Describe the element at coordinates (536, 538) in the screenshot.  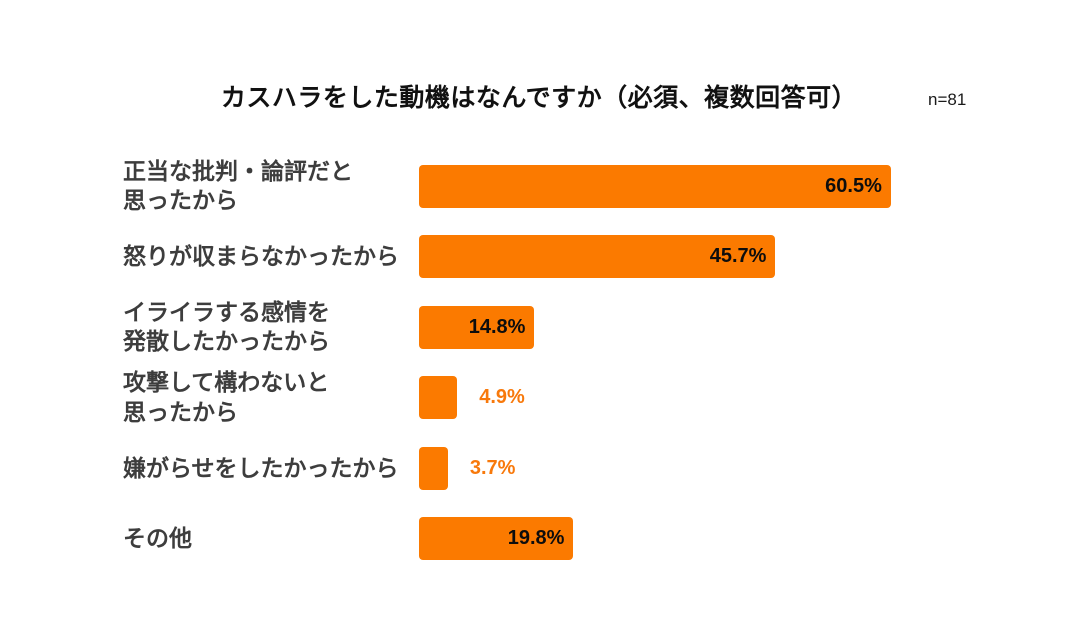
I see `value-label: 19.8%` at that location.